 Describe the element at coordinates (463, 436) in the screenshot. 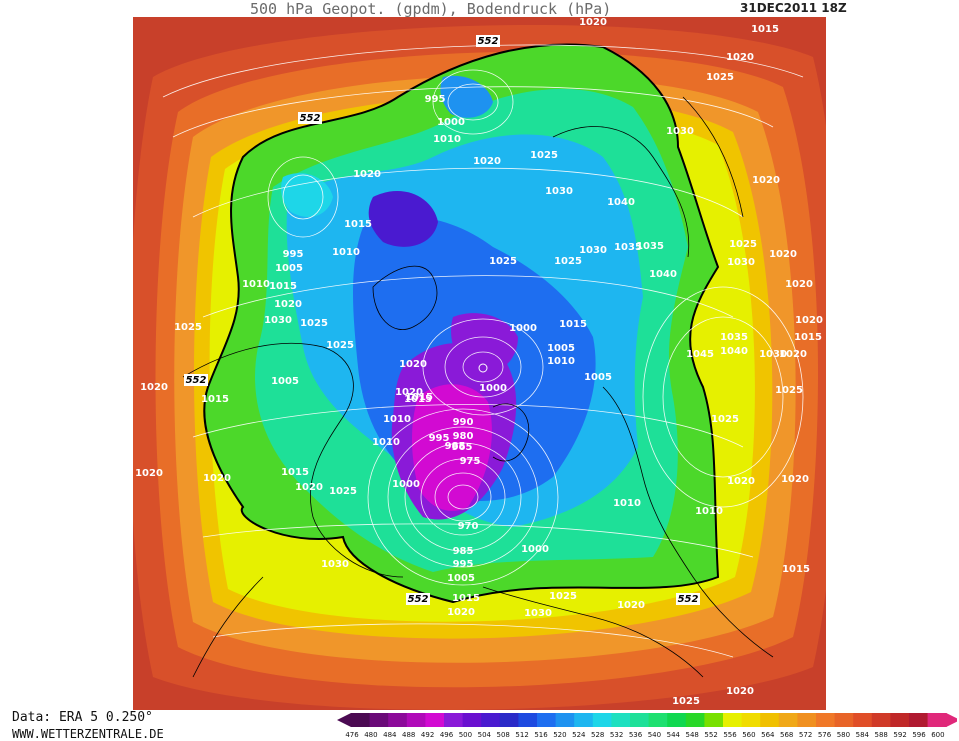

I see `isobar-label: 980` at that location.